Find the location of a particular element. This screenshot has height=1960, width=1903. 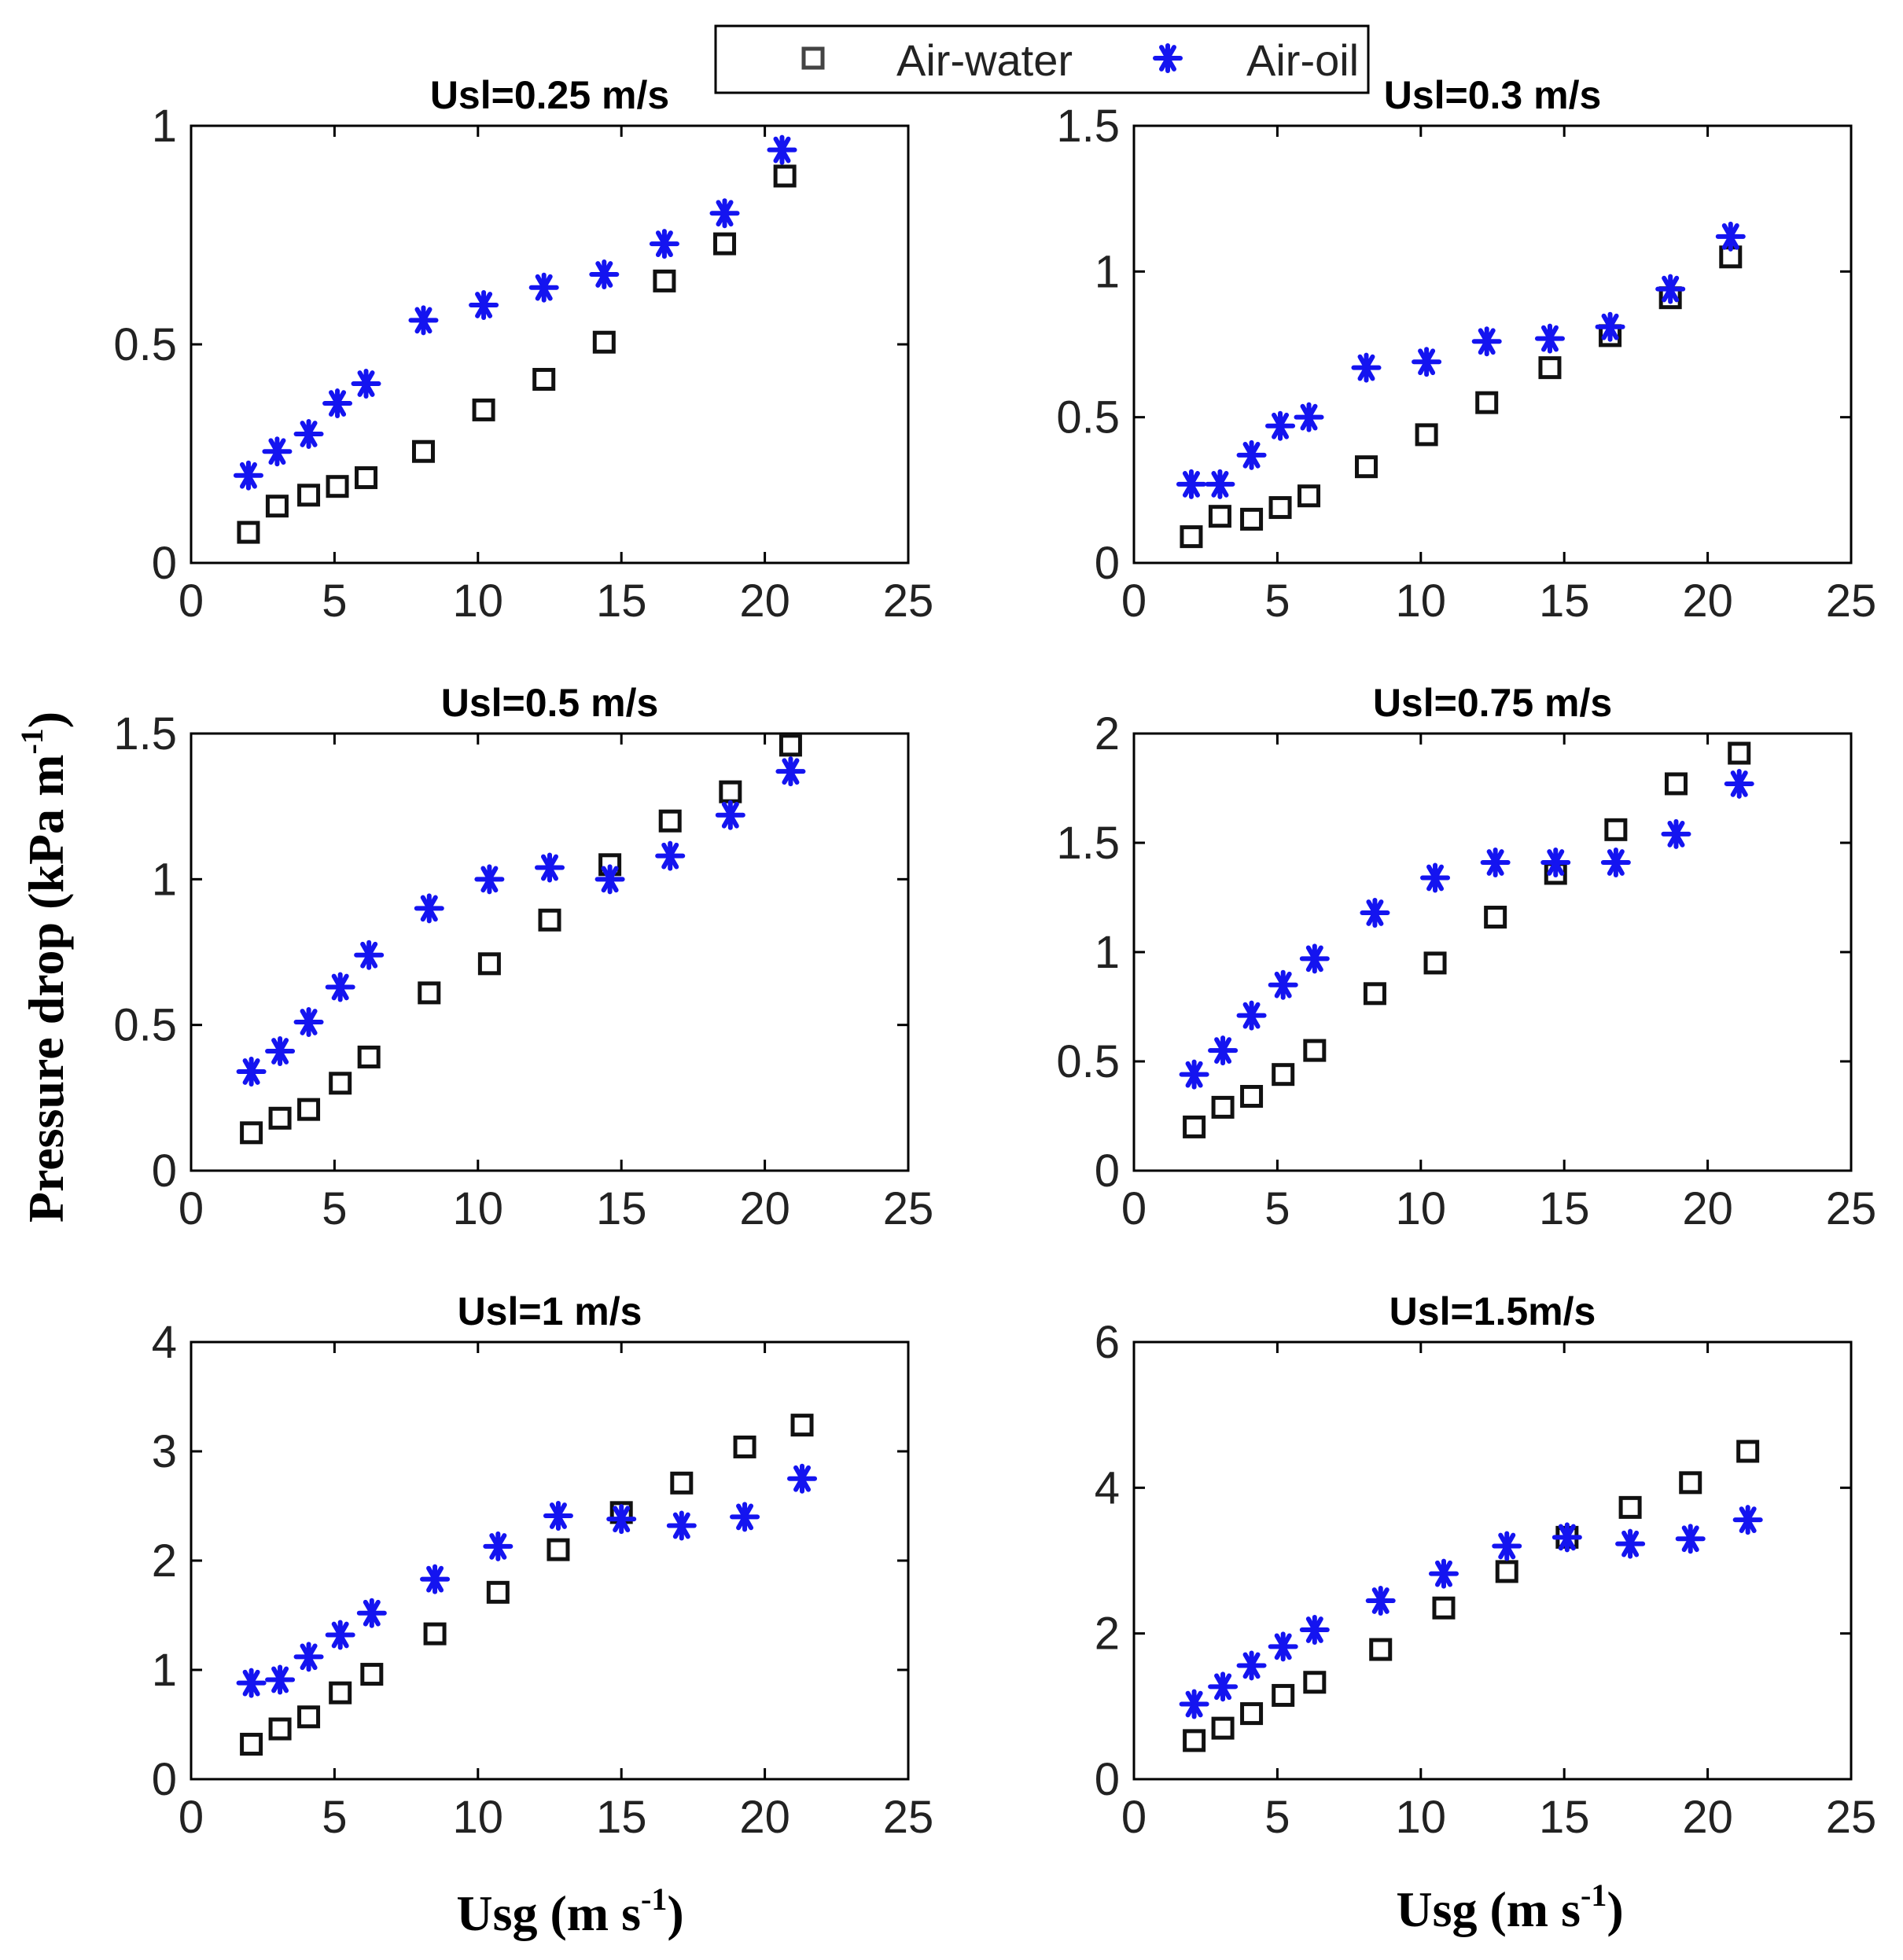

x-axis-title-left-close: ) is located at coordinates (675, 1913).